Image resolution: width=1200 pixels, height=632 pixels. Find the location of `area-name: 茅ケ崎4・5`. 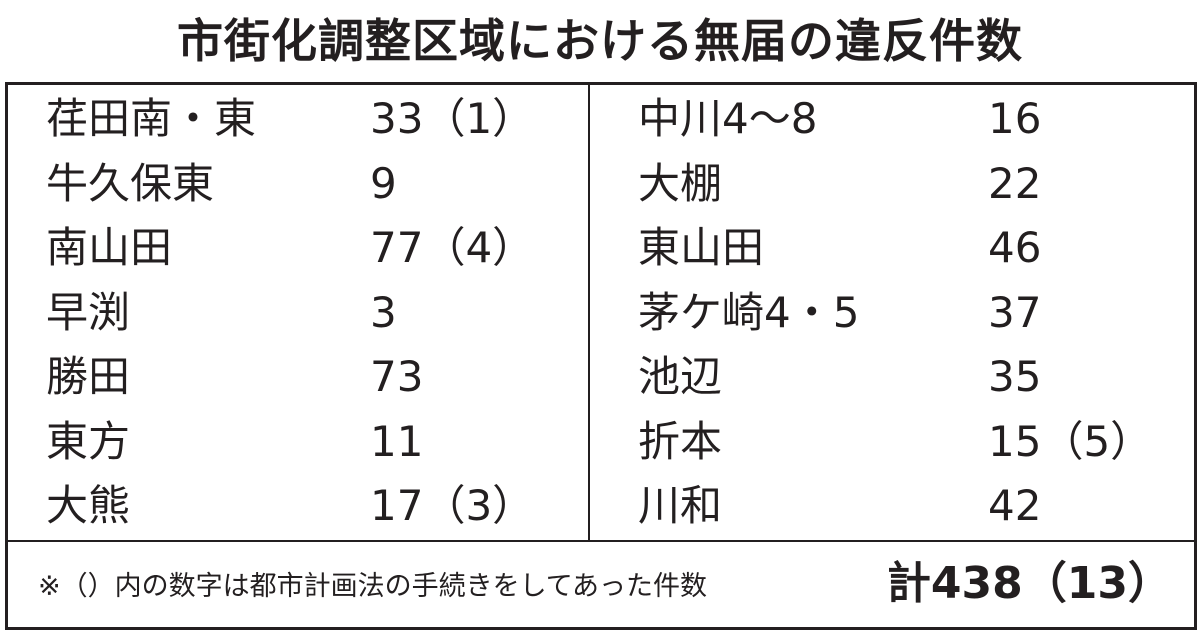

area-name: 茅ケ崎4・5 is located at coordinates (749, 312).